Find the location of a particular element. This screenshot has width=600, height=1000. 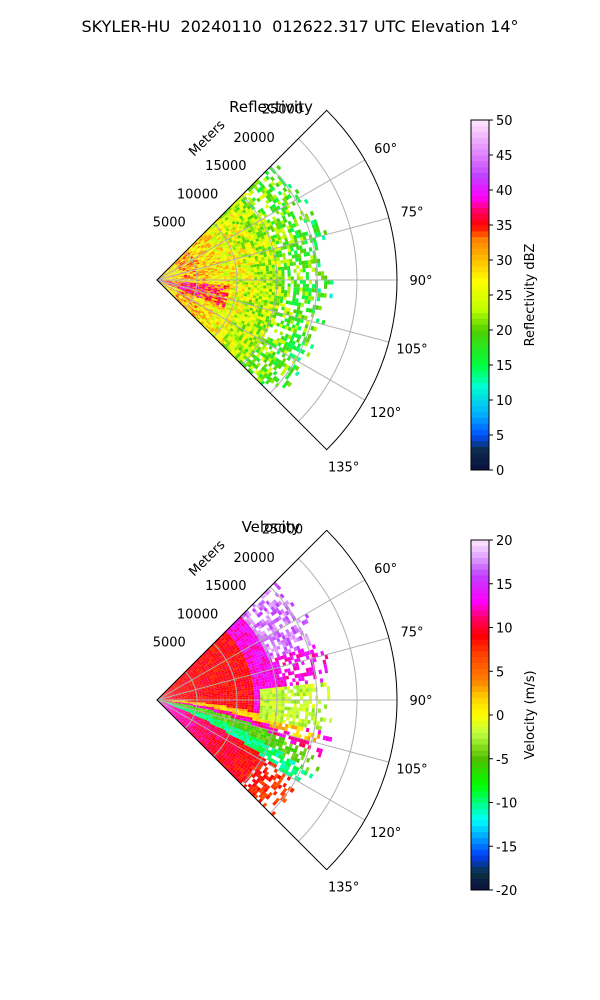

colorbar-tick-label: 5 is located at coordinates (500, 436).